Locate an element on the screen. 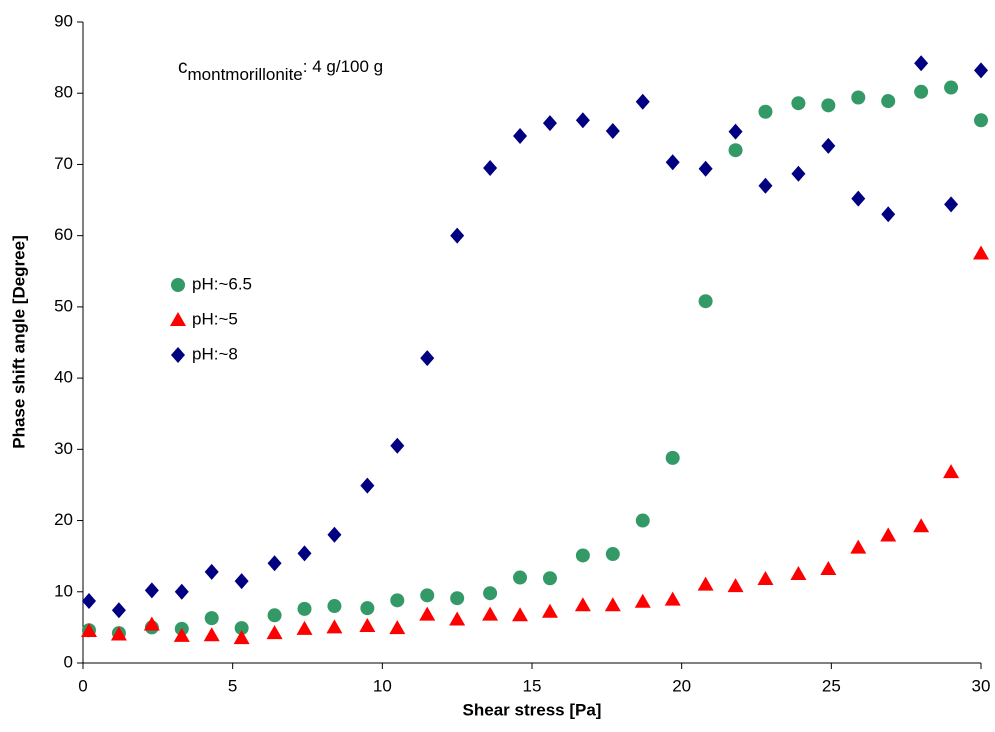 The image size is (995, 732). annotation-subscript: montmorillonite is located at coordinates (245, 74).